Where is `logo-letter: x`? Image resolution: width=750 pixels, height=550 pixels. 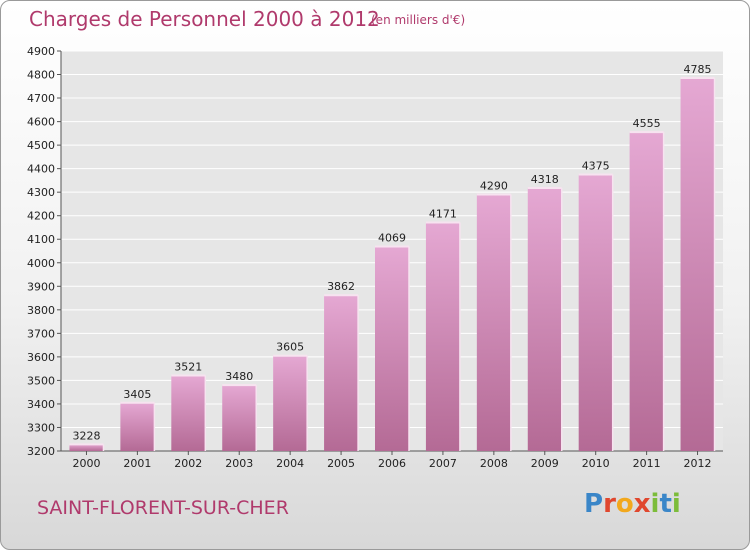
logo-letter: x is located at coordinates (642, 504).